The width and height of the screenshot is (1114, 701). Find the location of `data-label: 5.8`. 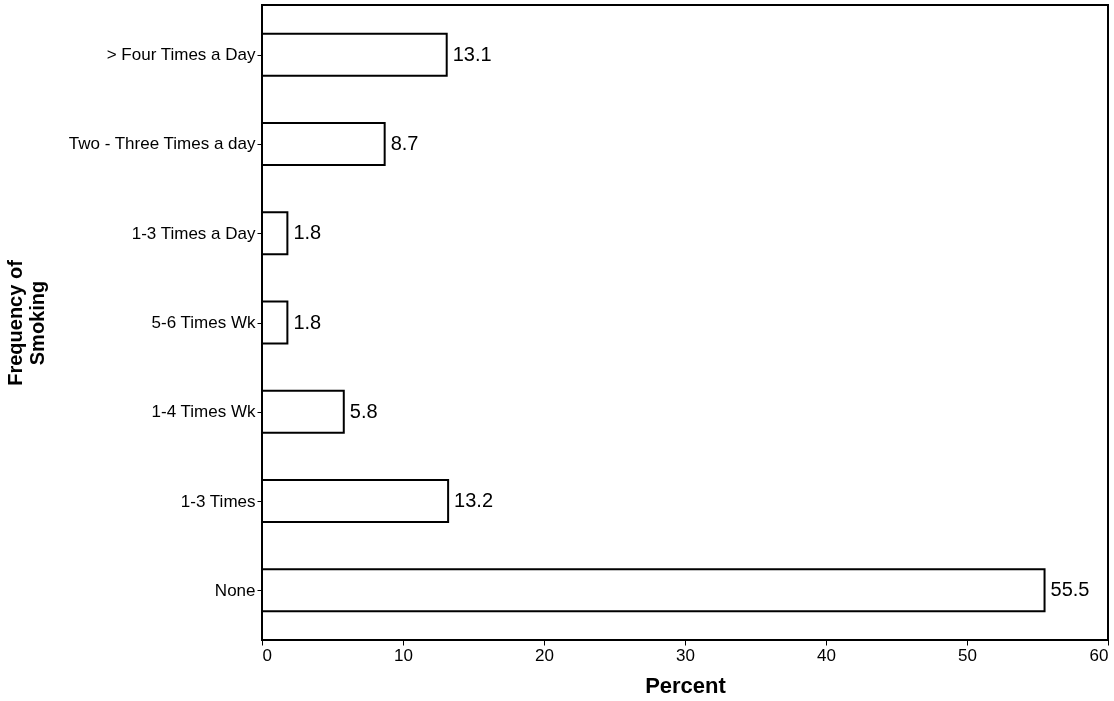

data-label: 5.8 is located at coordinates (363, 410).